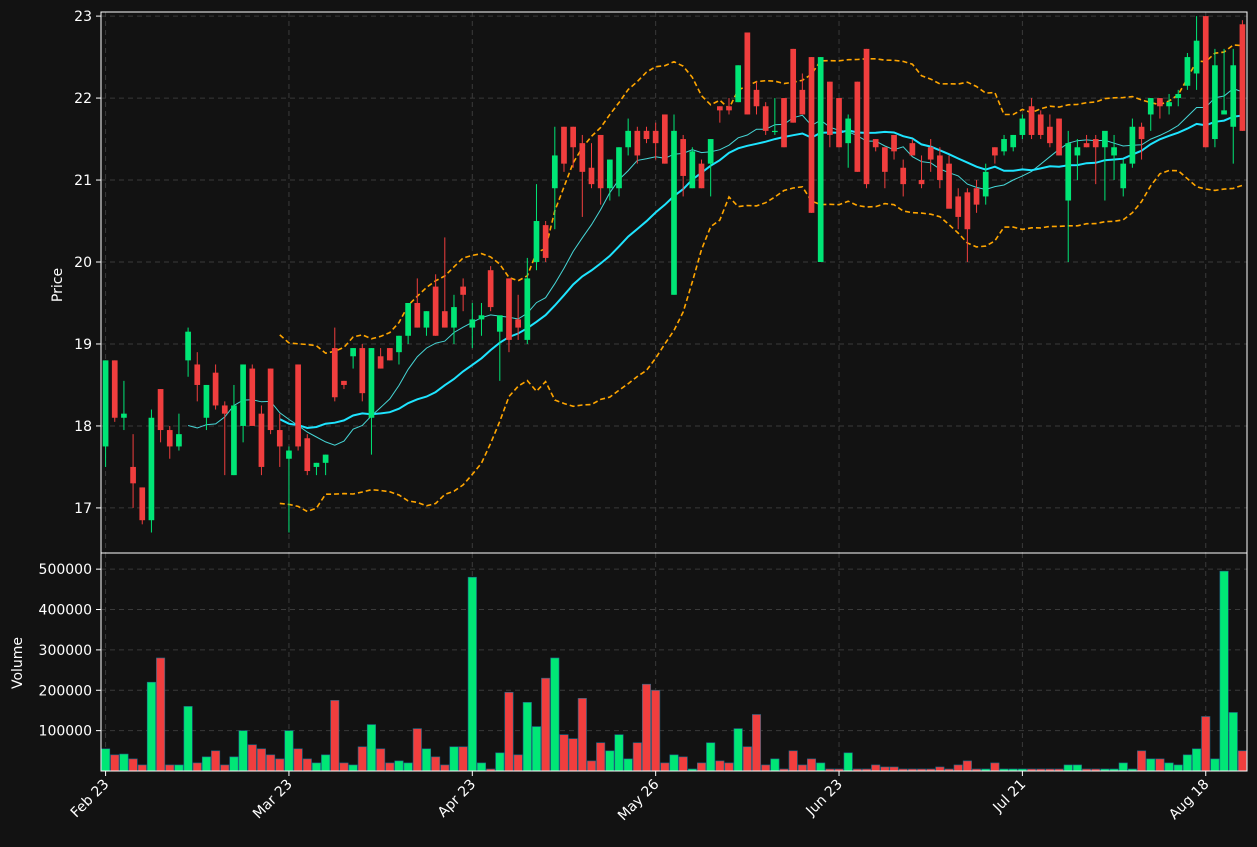 The image size is (1257, 847). I want to click on price-tick-label: 22, so click(83, 99).